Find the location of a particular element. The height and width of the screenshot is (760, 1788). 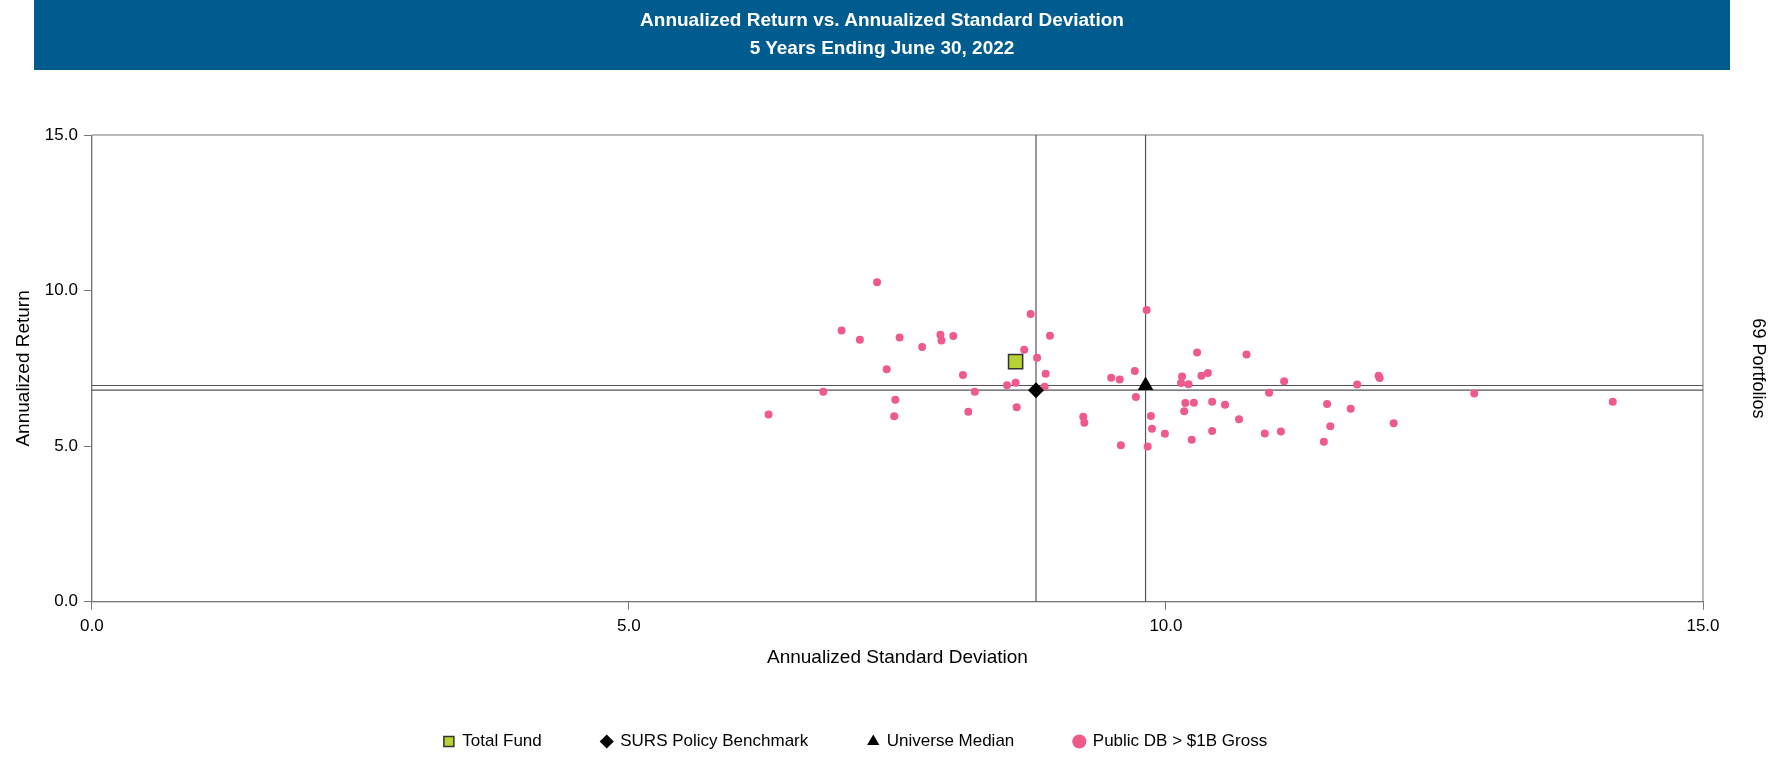

chart-subtitle: 5 Years Ending June 30, 2022 is located at coordinates (882, 48).